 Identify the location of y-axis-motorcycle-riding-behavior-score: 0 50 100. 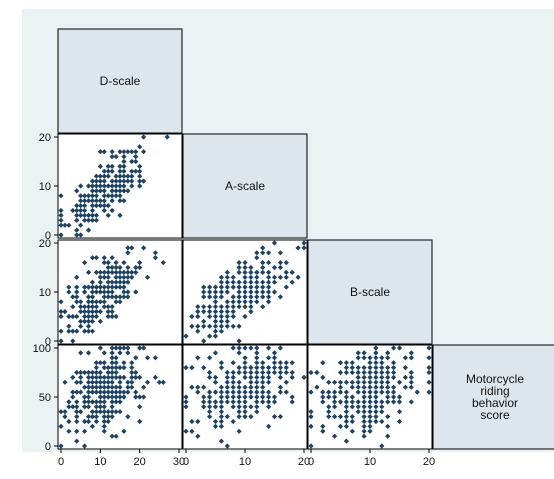
(46, 398).